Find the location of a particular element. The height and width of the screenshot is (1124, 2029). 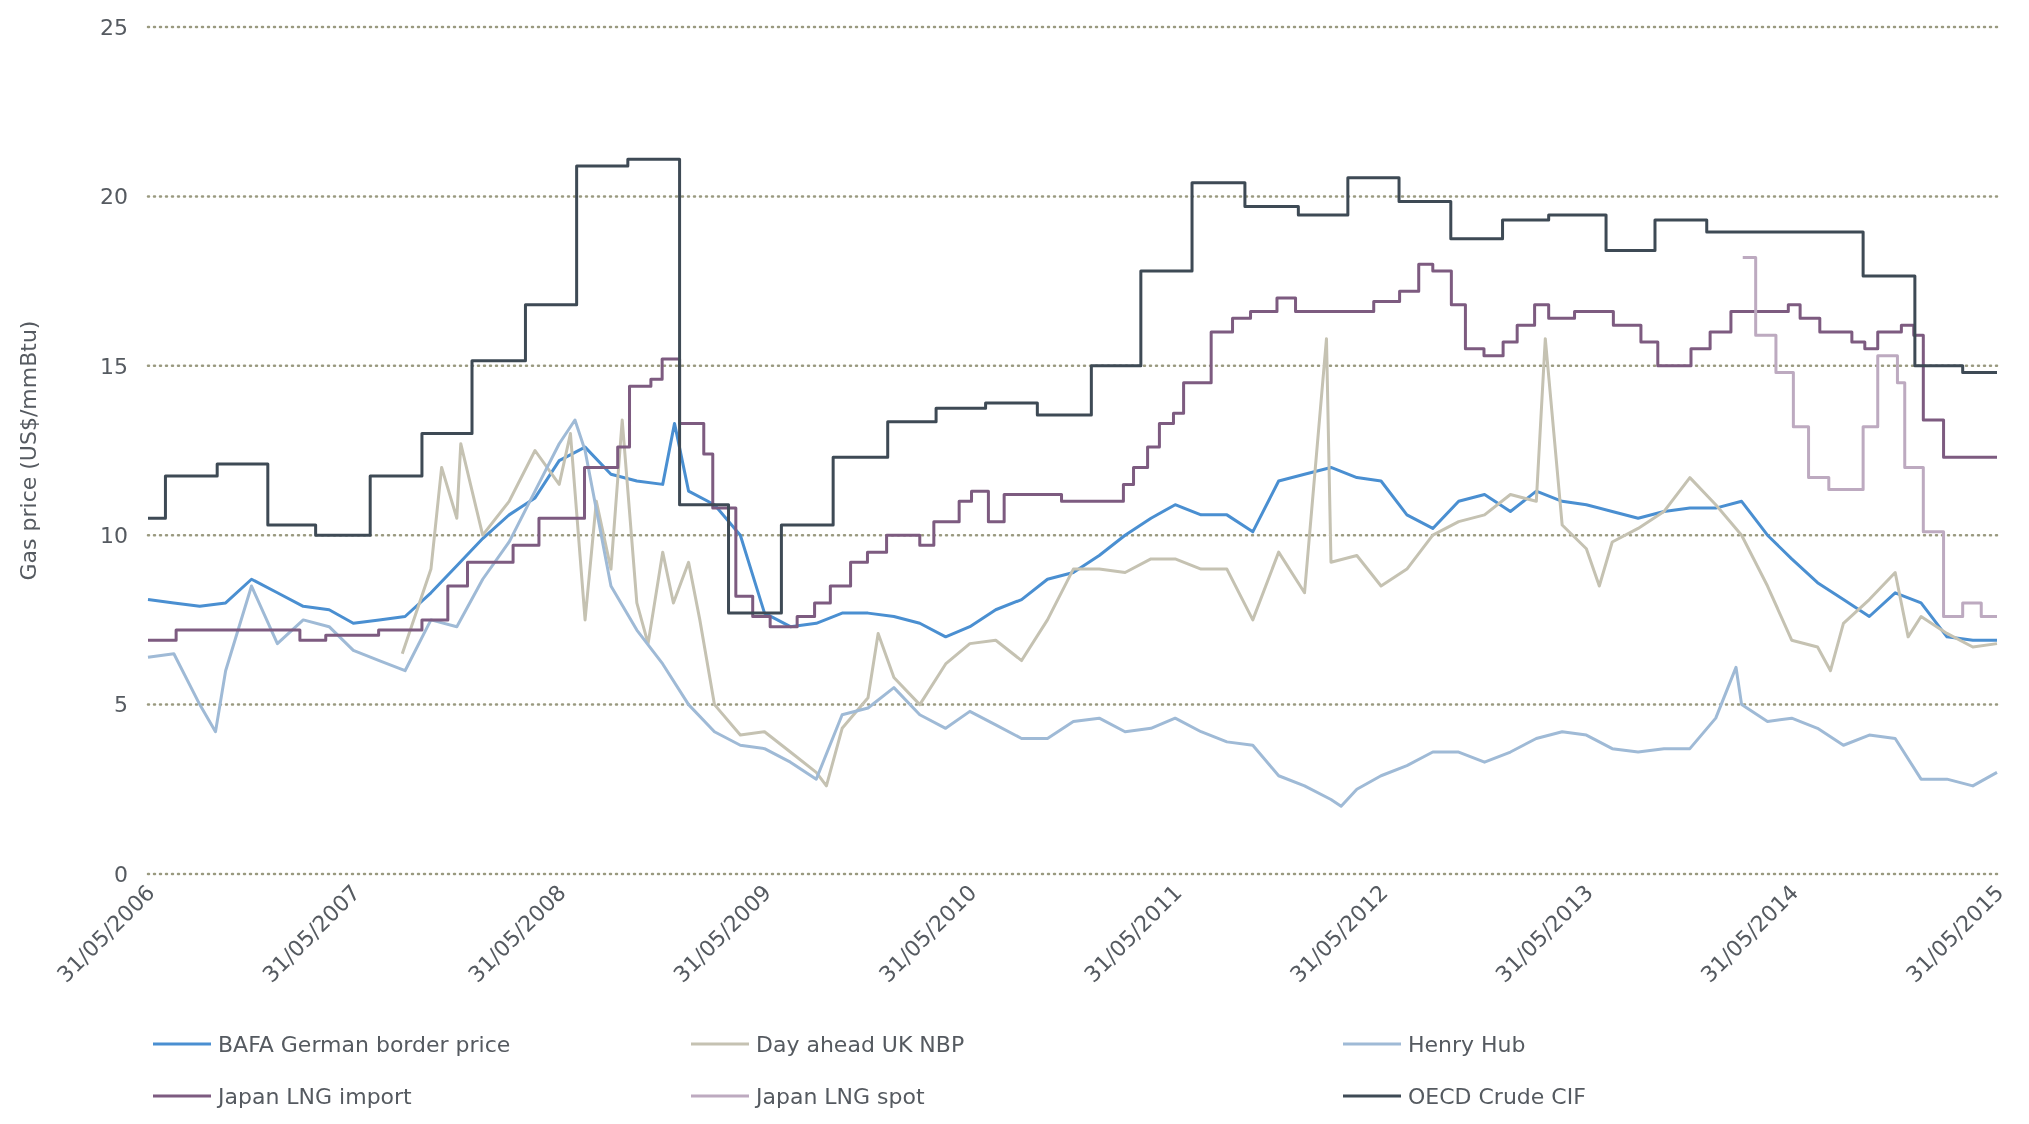

legend-label: Japan LNG import is located at coordinates (314, 1096).